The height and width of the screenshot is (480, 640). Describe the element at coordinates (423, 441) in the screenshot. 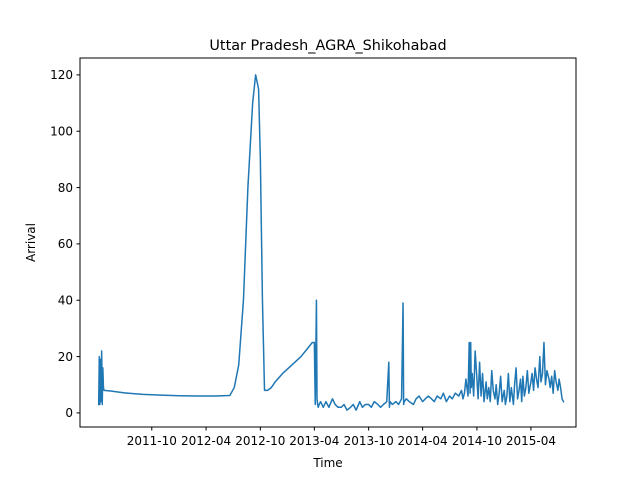

I see `x-tick-label: 2014-04` at that location.